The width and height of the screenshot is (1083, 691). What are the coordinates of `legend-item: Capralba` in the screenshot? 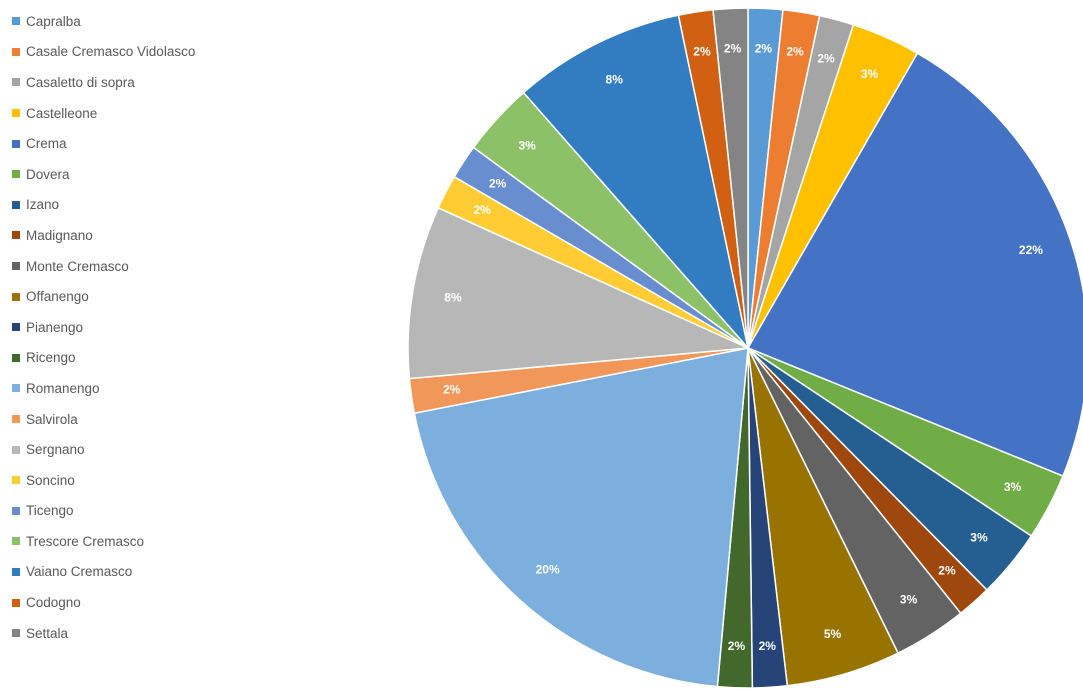 It's located at (103, 21).